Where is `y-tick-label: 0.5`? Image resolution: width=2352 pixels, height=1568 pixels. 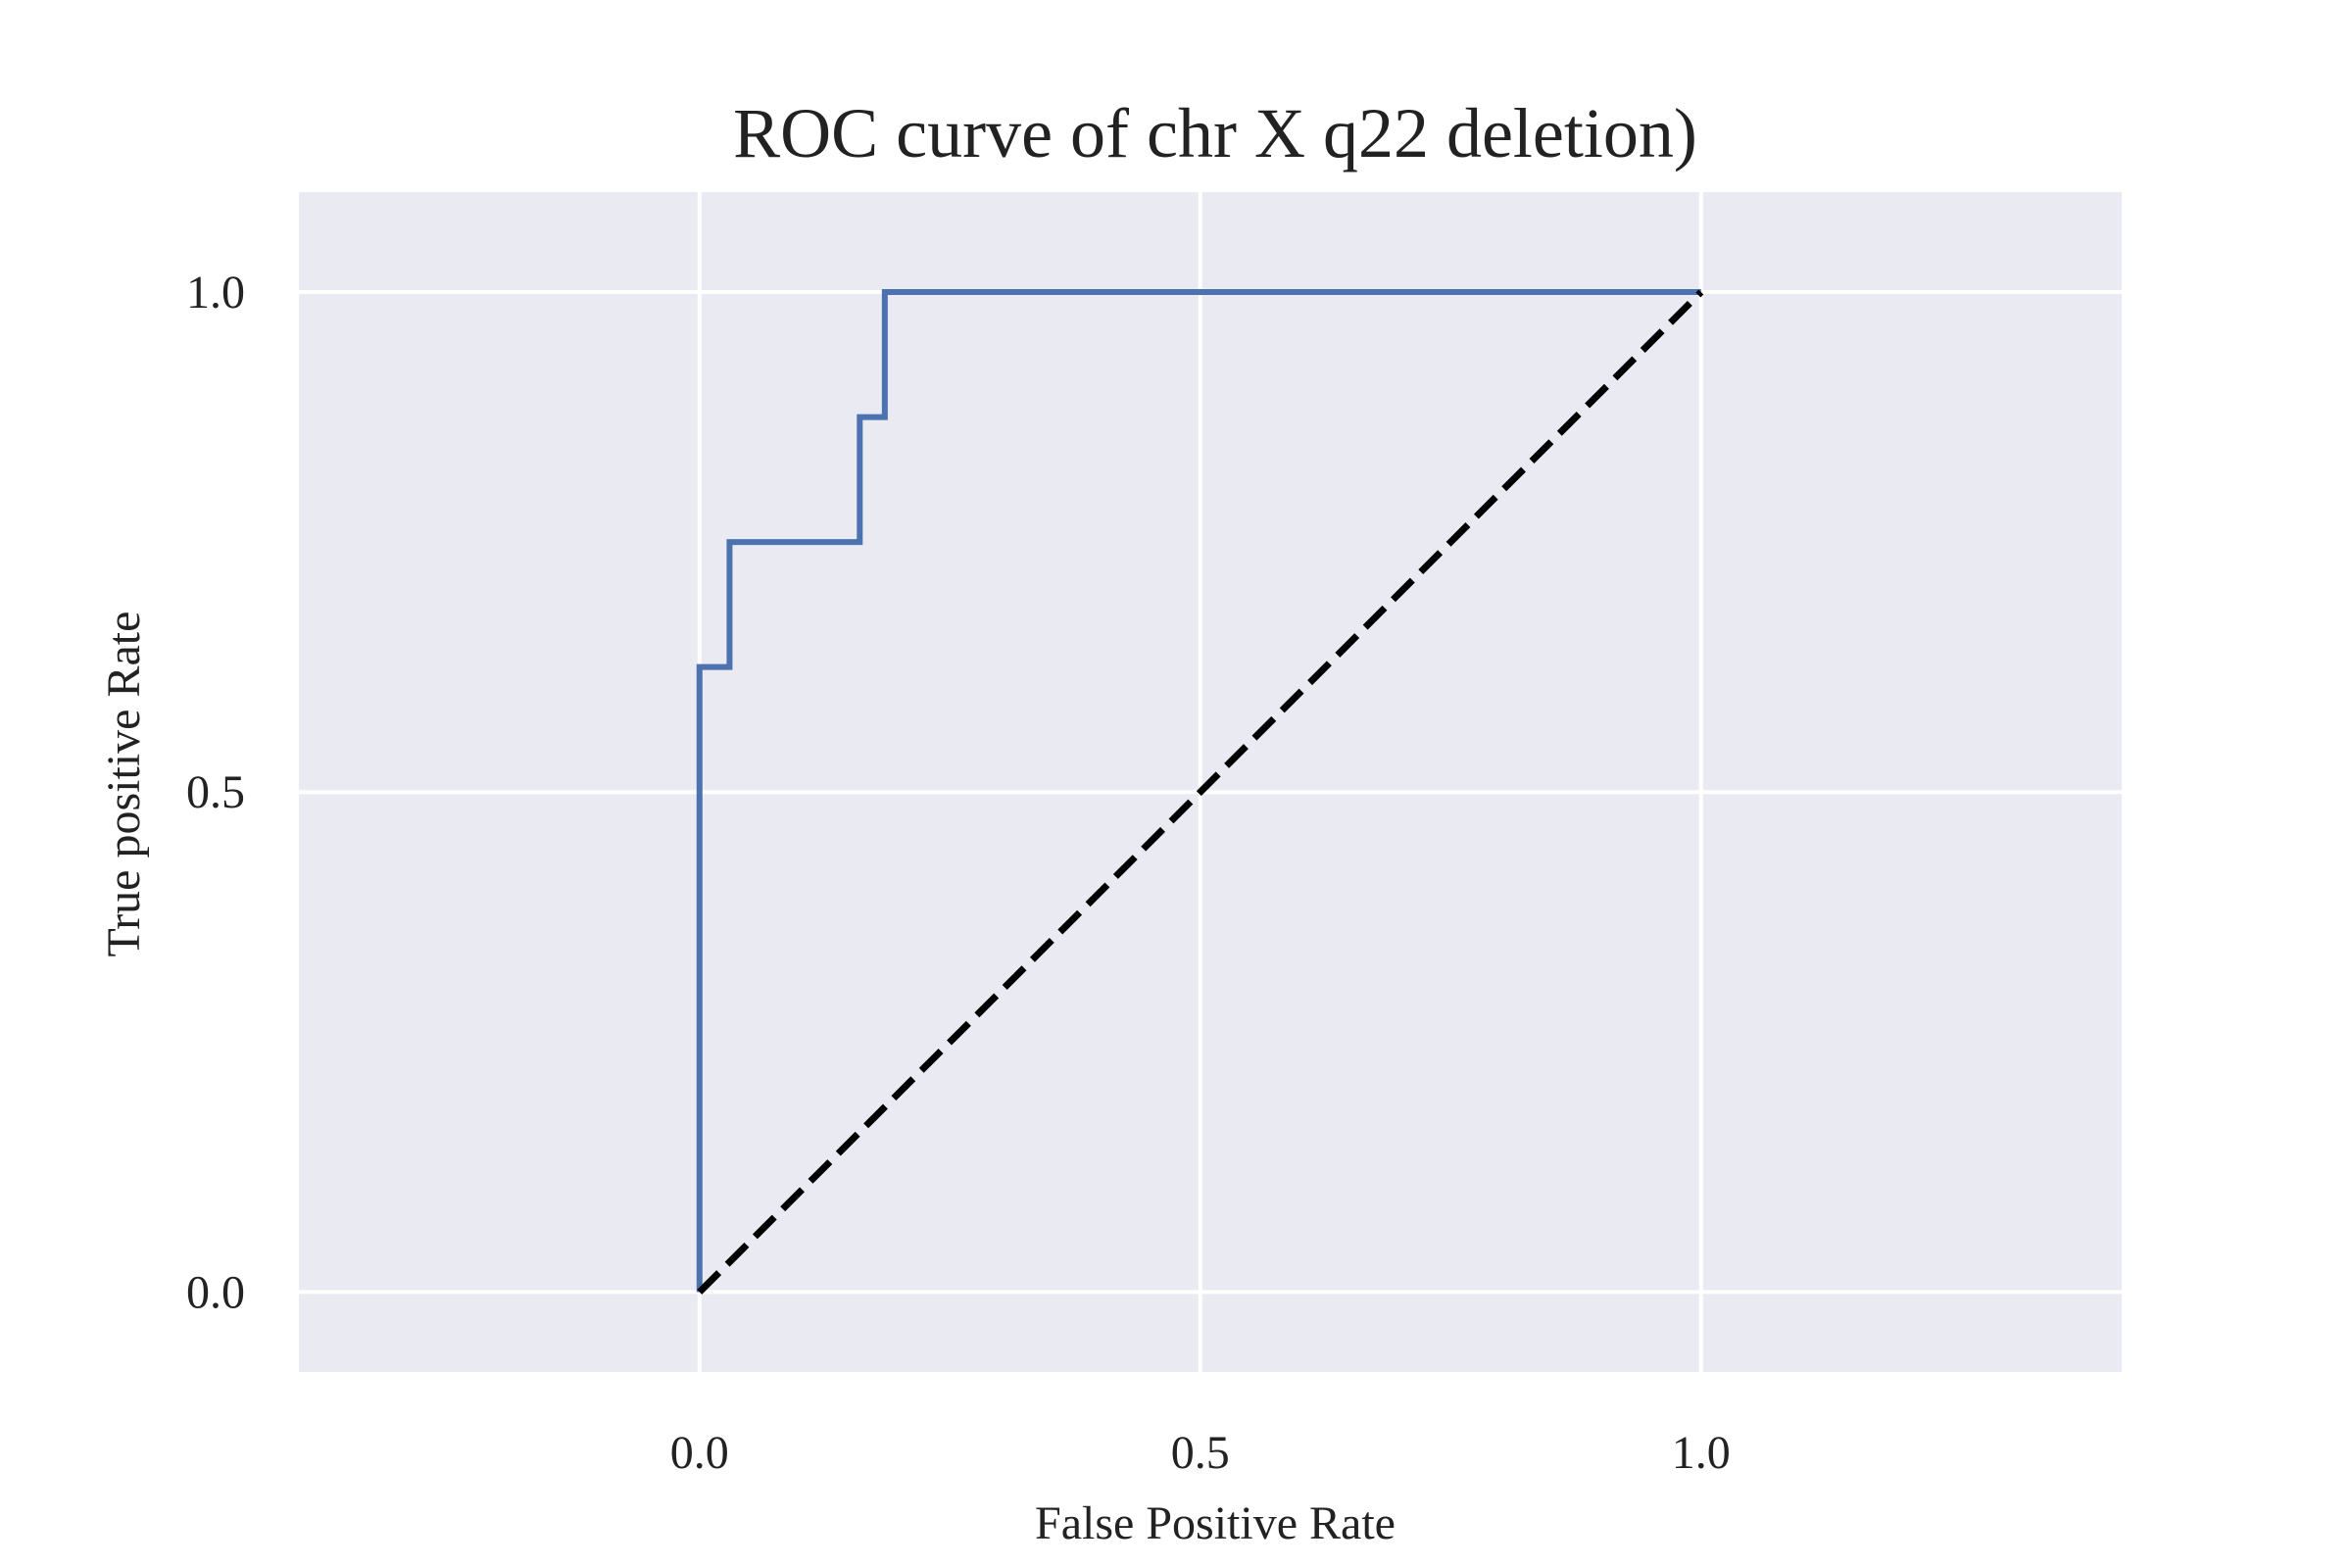 y-tick-label: 0.5 is located at coordinates (215, 792).